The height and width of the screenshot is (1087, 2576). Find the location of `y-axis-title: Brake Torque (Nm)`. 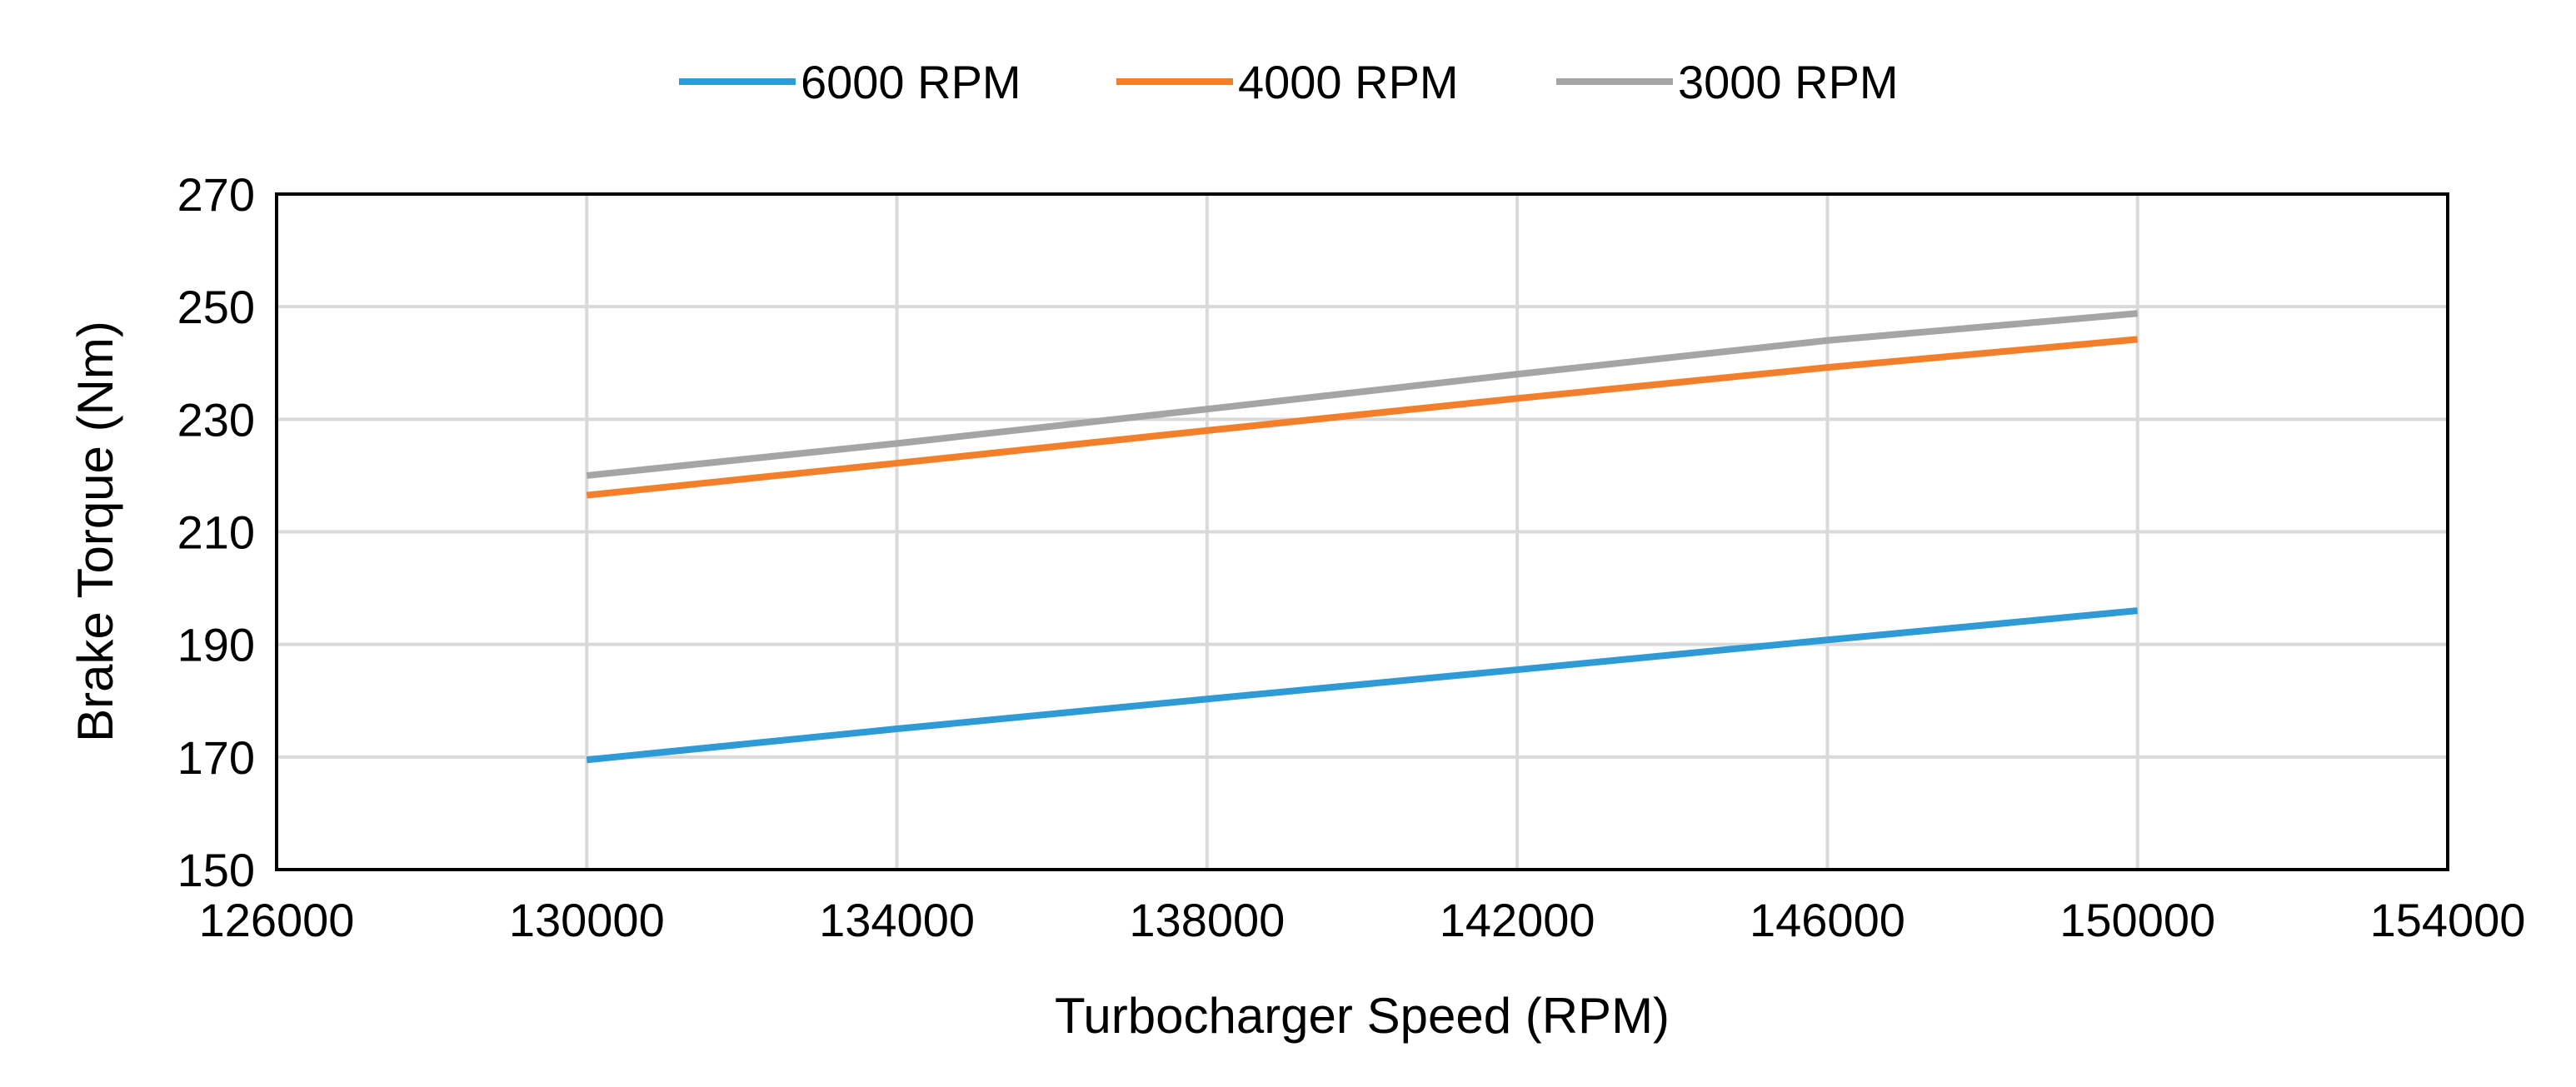

y-axis-title: Brake Torque (Nm) is located at coordinates (95, 531).